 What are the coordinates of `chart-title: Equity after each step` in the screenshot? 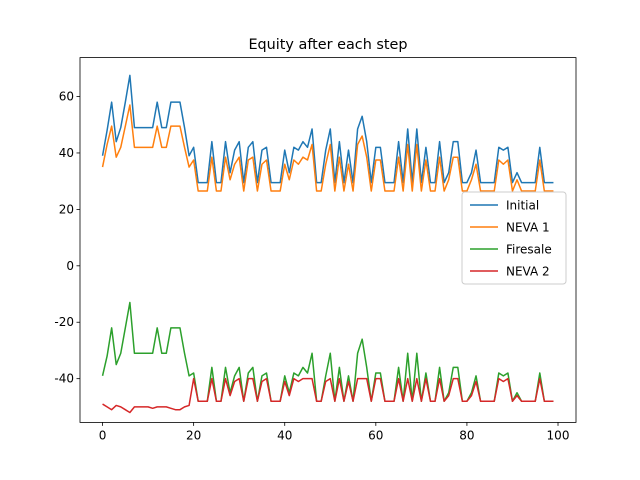 It's located at (327, 45).